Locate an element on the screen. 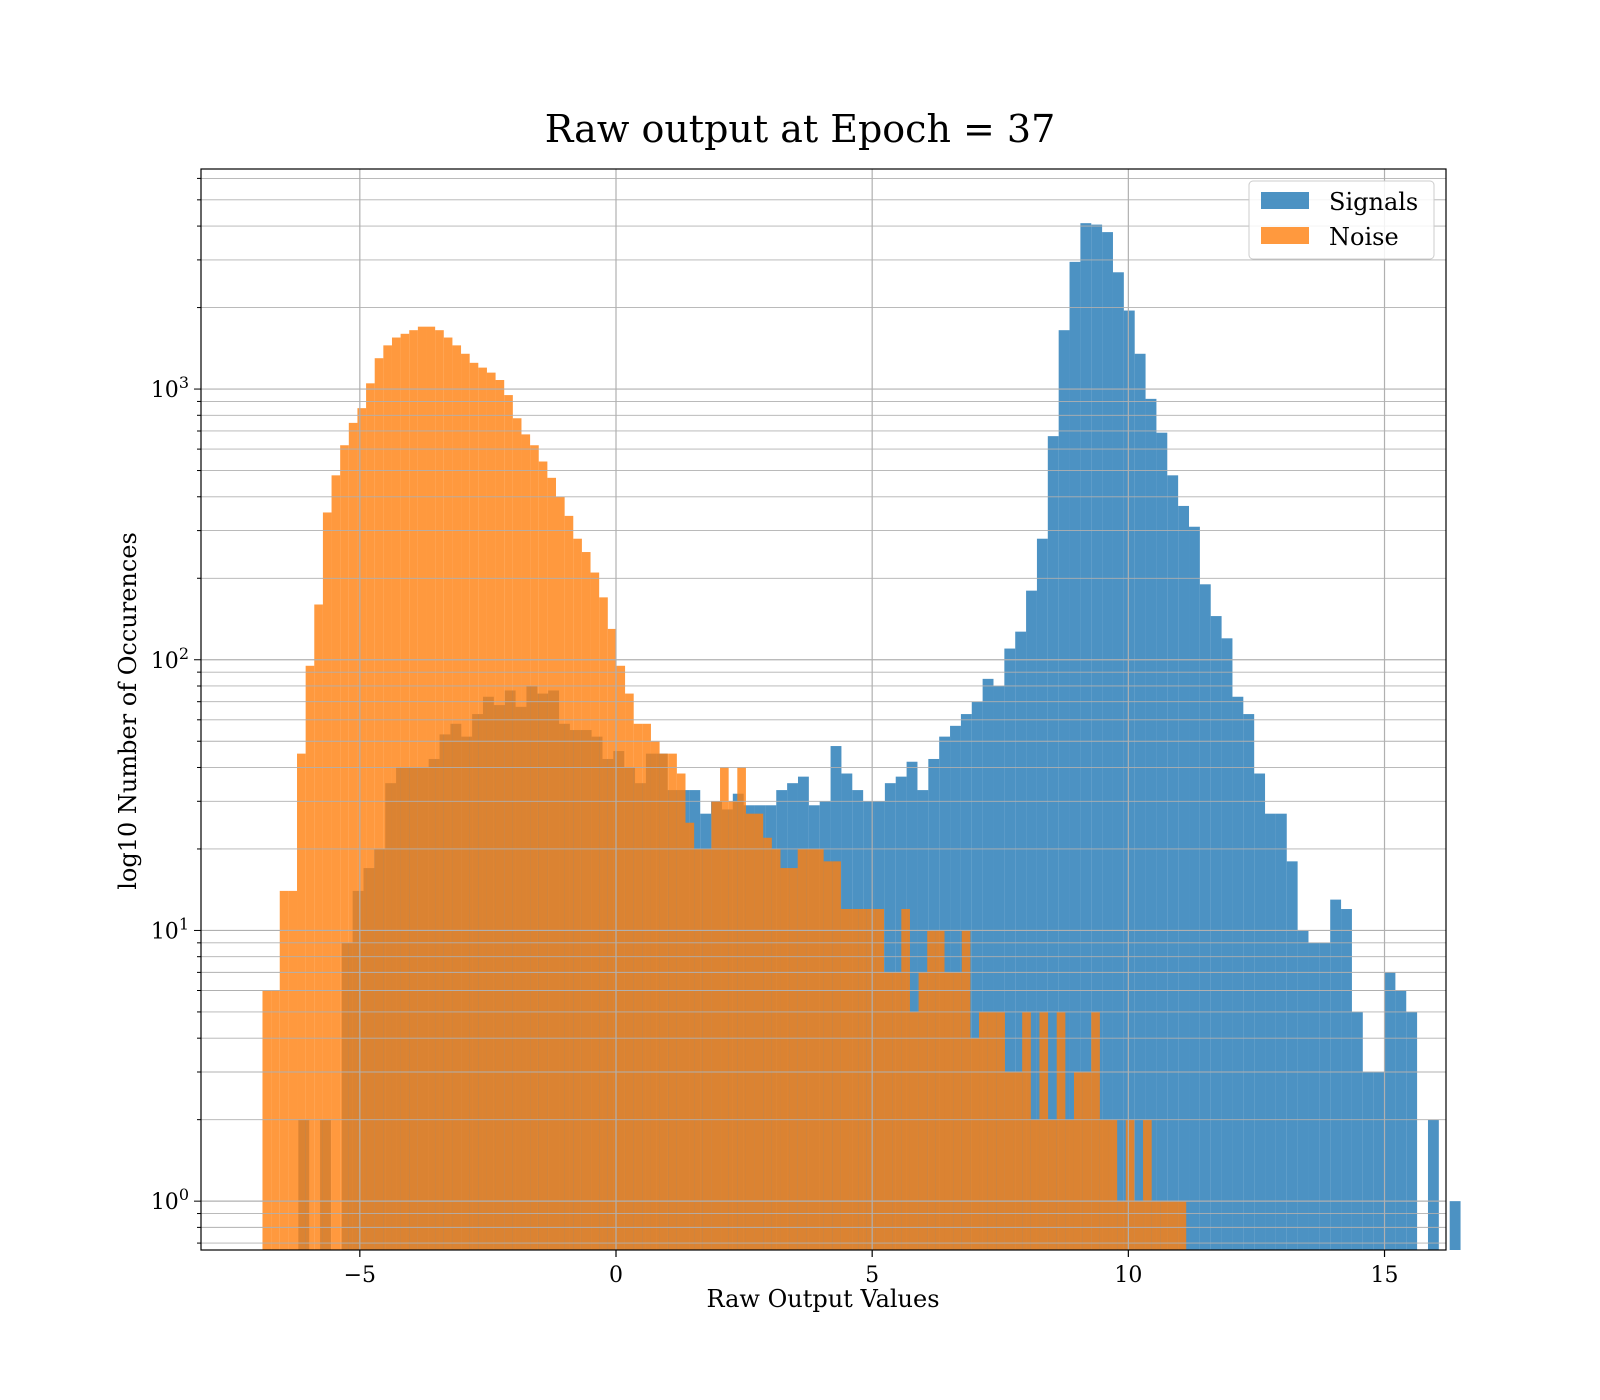 The width and height of the screenshot is (1600, 1400). x-axis-ticks: −5 0 5 10 15 is located at coordinates (871, 1269).